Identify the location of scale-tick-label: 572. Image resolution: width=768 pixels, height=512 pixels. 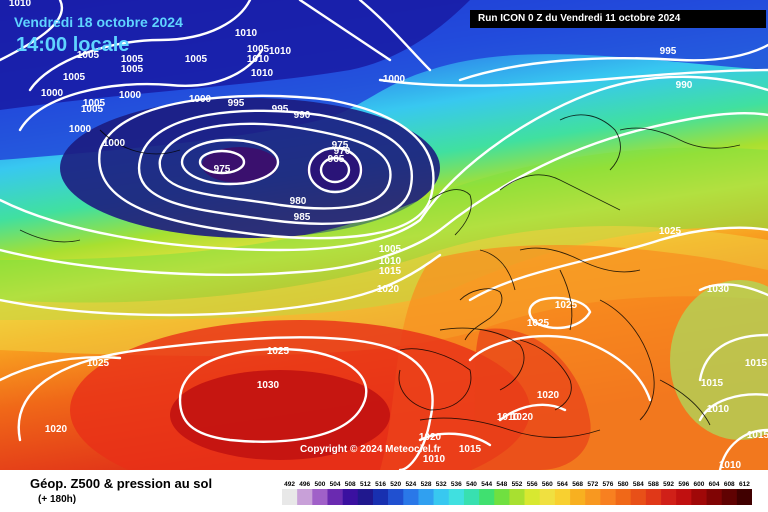
(592, 484).